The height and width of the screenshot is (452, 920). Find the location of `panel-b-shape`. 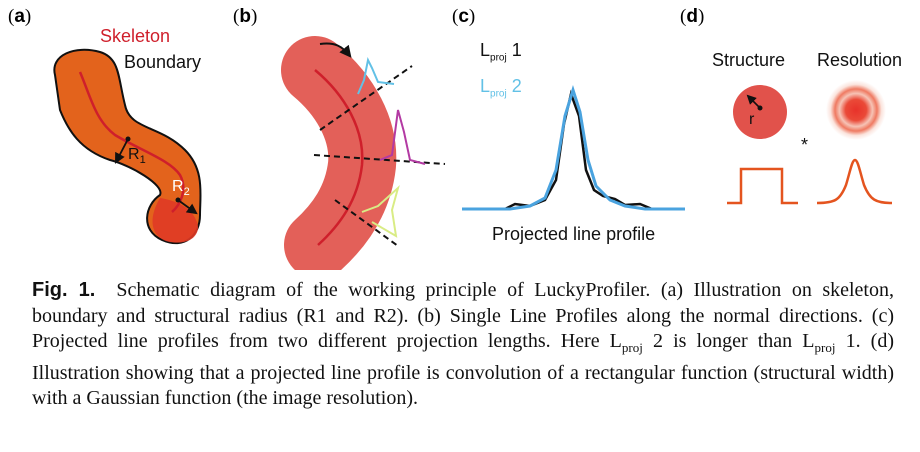

panel-b-shape is located at coordinates (363, 153).